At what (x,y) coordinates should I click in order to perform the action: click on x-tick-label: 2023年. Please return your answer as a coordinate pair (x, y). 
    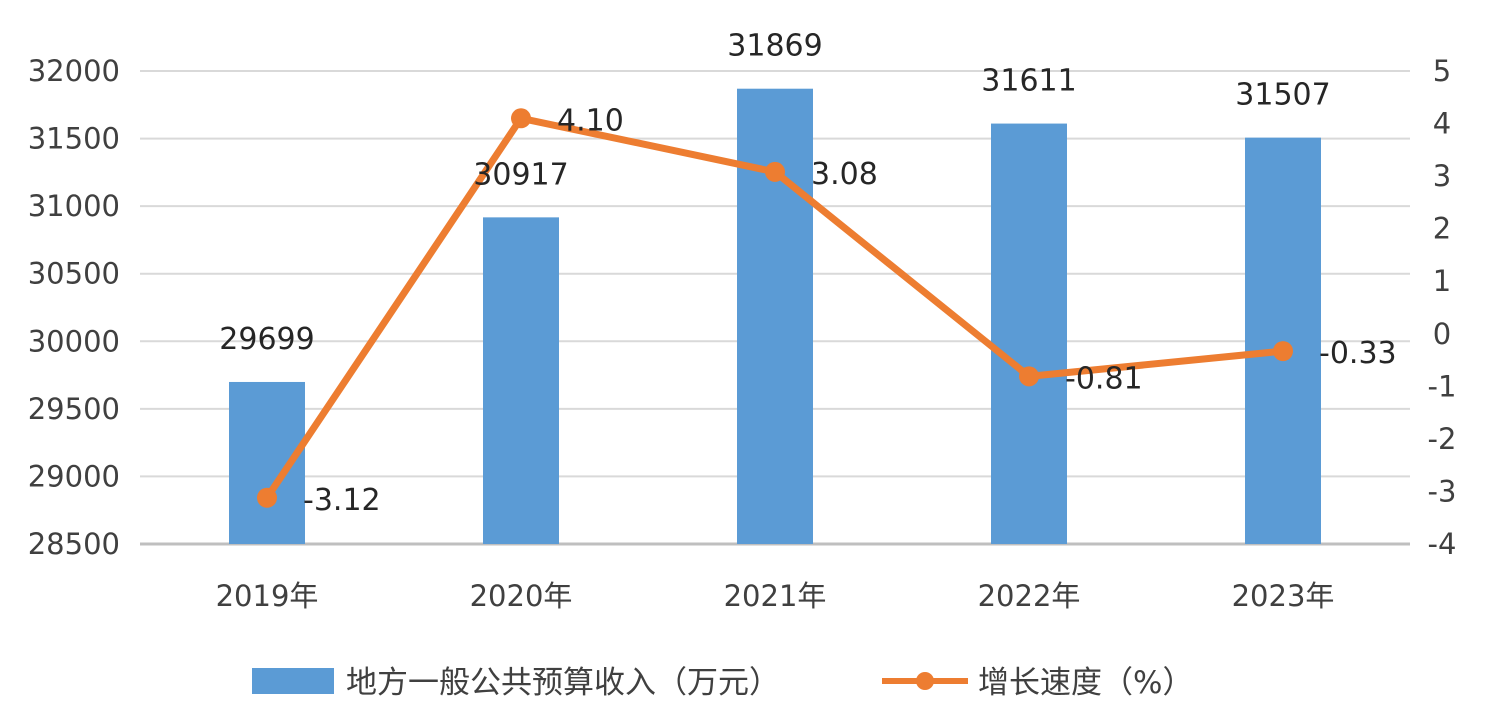
    Looking at the image, I should click on (1283, 596).